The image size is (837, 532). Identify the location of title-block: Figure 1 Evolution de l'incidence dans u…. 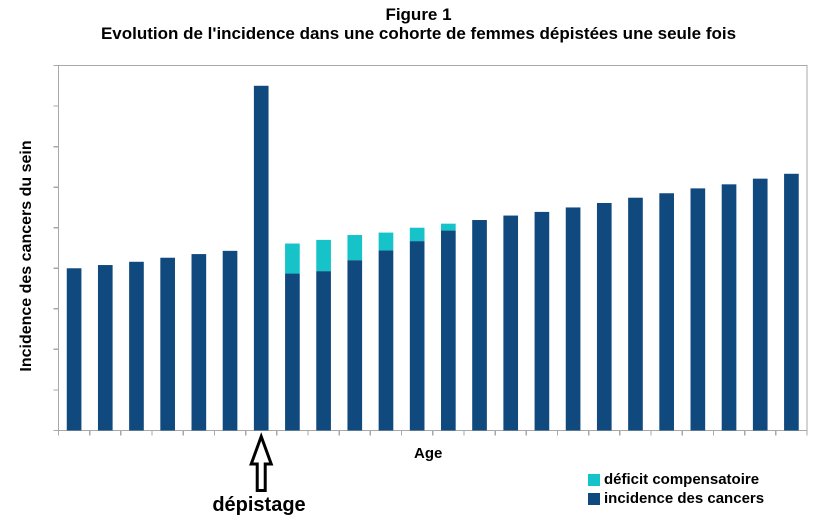
(418, 24).